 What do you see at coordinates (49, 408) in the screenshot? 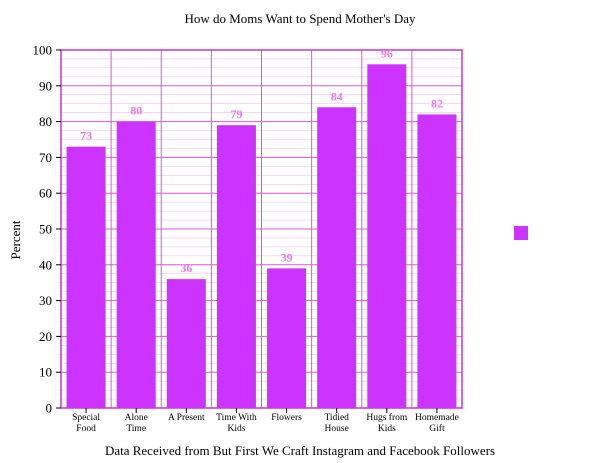
I see `y-tick-label: 0` at bounding box center [49, 408].